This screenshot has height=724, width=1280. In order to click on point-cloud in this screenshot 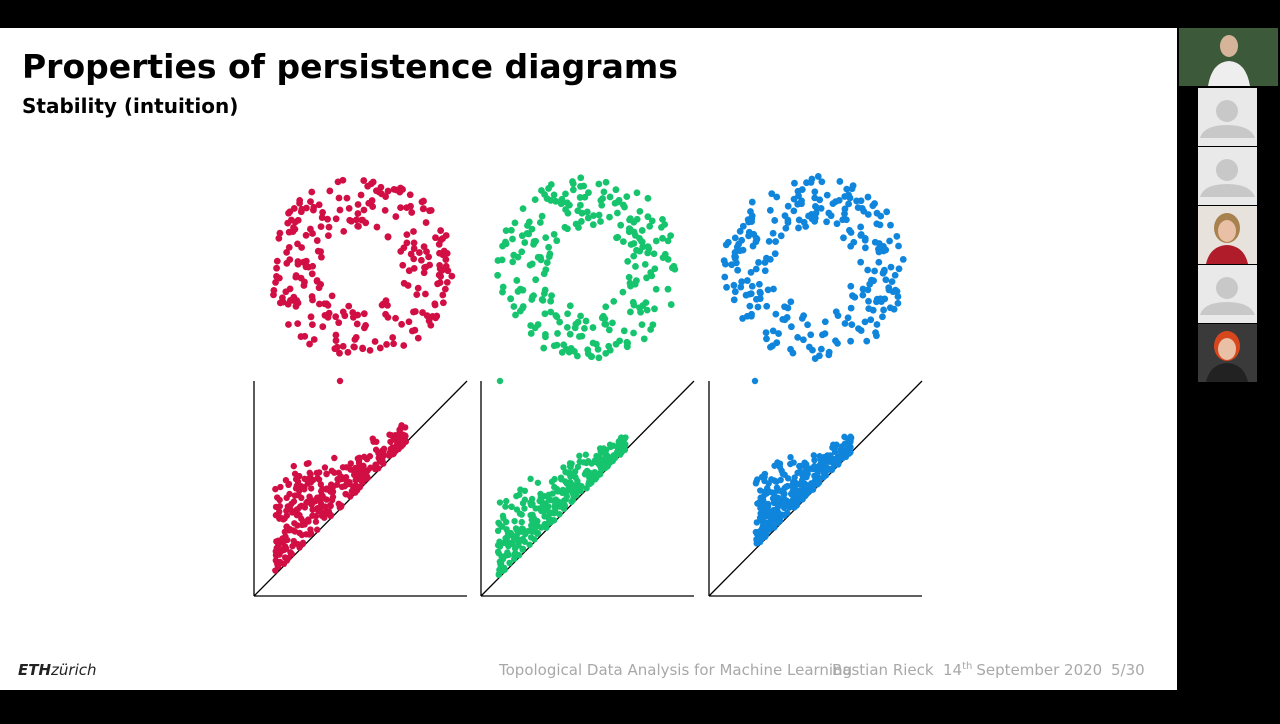, I will do `click(363, 266)`.